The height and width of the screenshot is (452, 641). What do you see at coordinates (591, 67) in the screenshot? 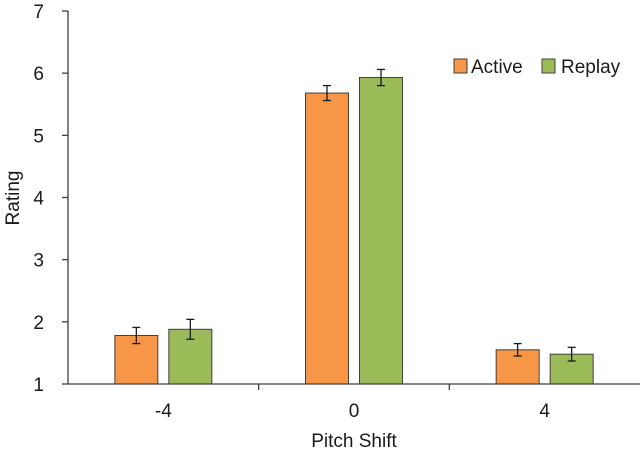
I see `legend-label-replay: Replay` at bounding box center [591, 67].